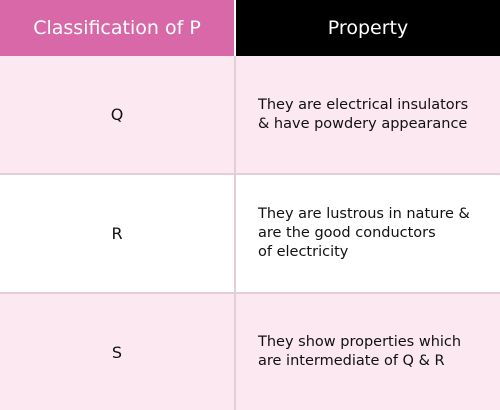 This screenshot has height=410, width=500. What do you see at coordinates (235, 28) in the screenshot?
I see `header-divider` at bounding box center [235, 28].